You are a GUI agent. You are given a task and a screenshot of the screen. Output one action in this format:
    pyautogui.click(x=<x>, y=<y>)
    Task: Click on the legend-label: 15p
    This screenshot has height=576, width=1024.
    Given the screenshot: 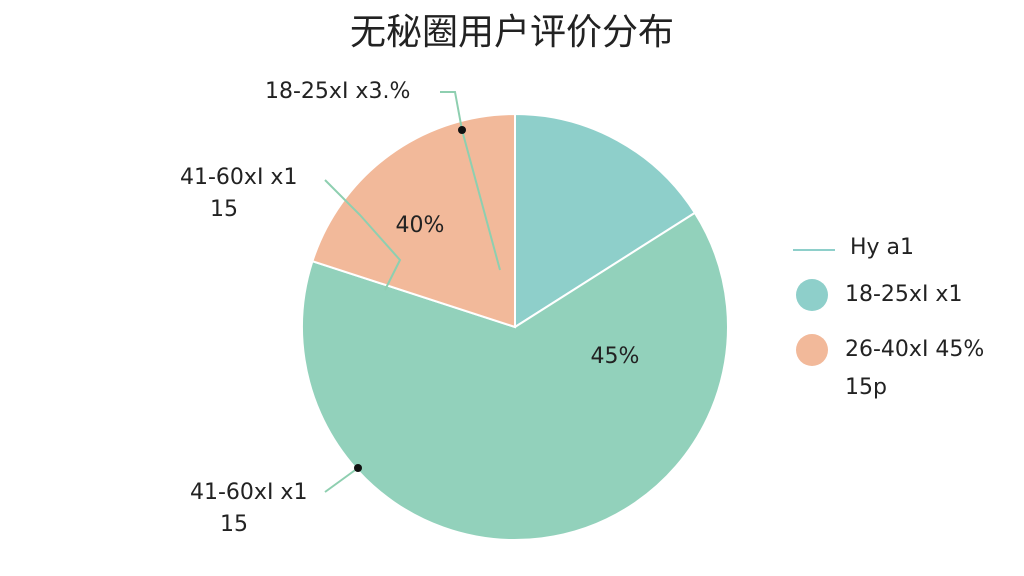 What is the action you would take?
    pyautogui.click(x=866, y=387)
    